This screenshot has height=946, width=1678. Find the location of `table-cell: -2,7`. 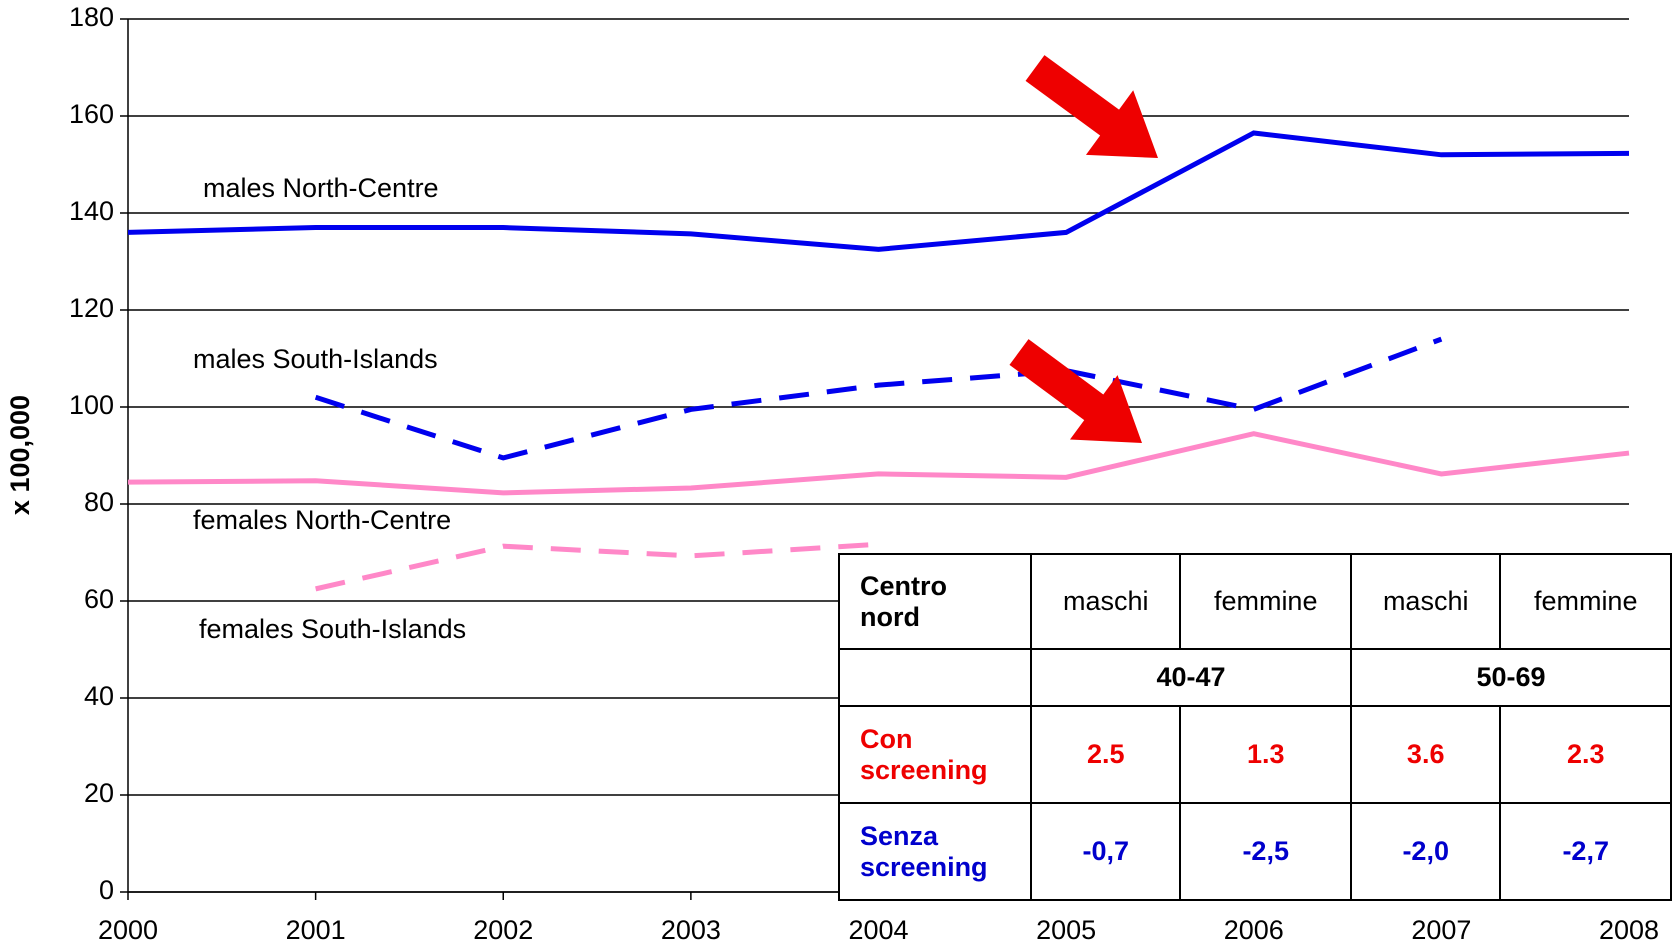

table-cell: -2,7 is located at coordinates (1585, 851).